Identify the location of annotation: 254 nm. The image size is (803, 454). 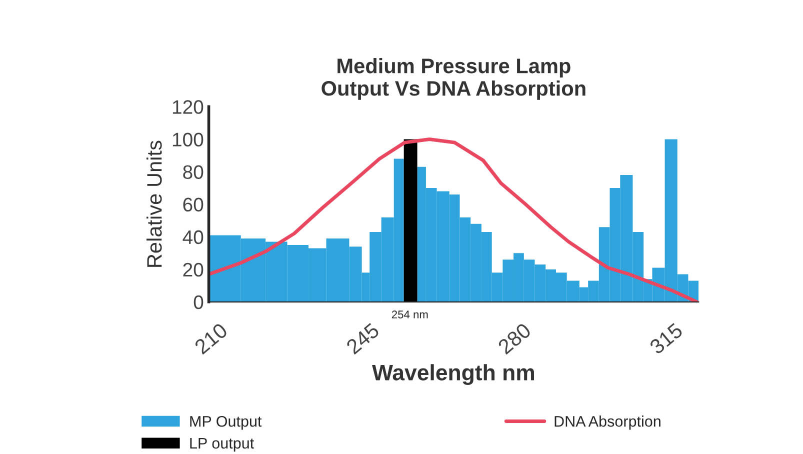
(410, 314).